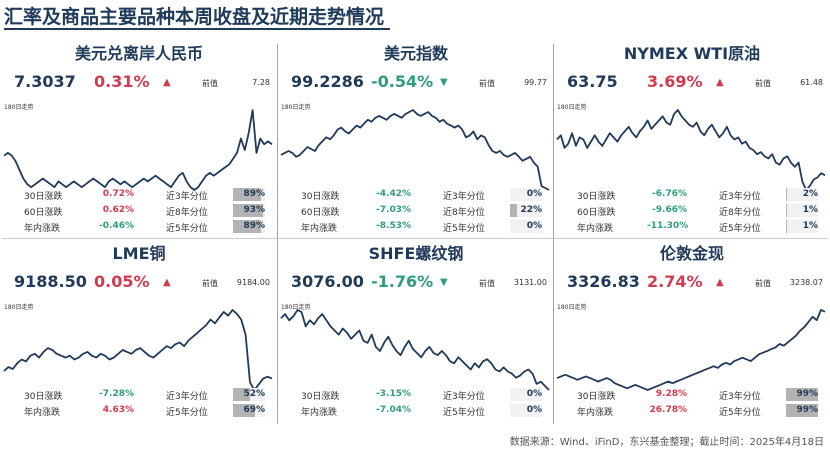 The height and width of the screenshot is (458, 830). I want to click on percentile-value: 99%, so click(807, 394).